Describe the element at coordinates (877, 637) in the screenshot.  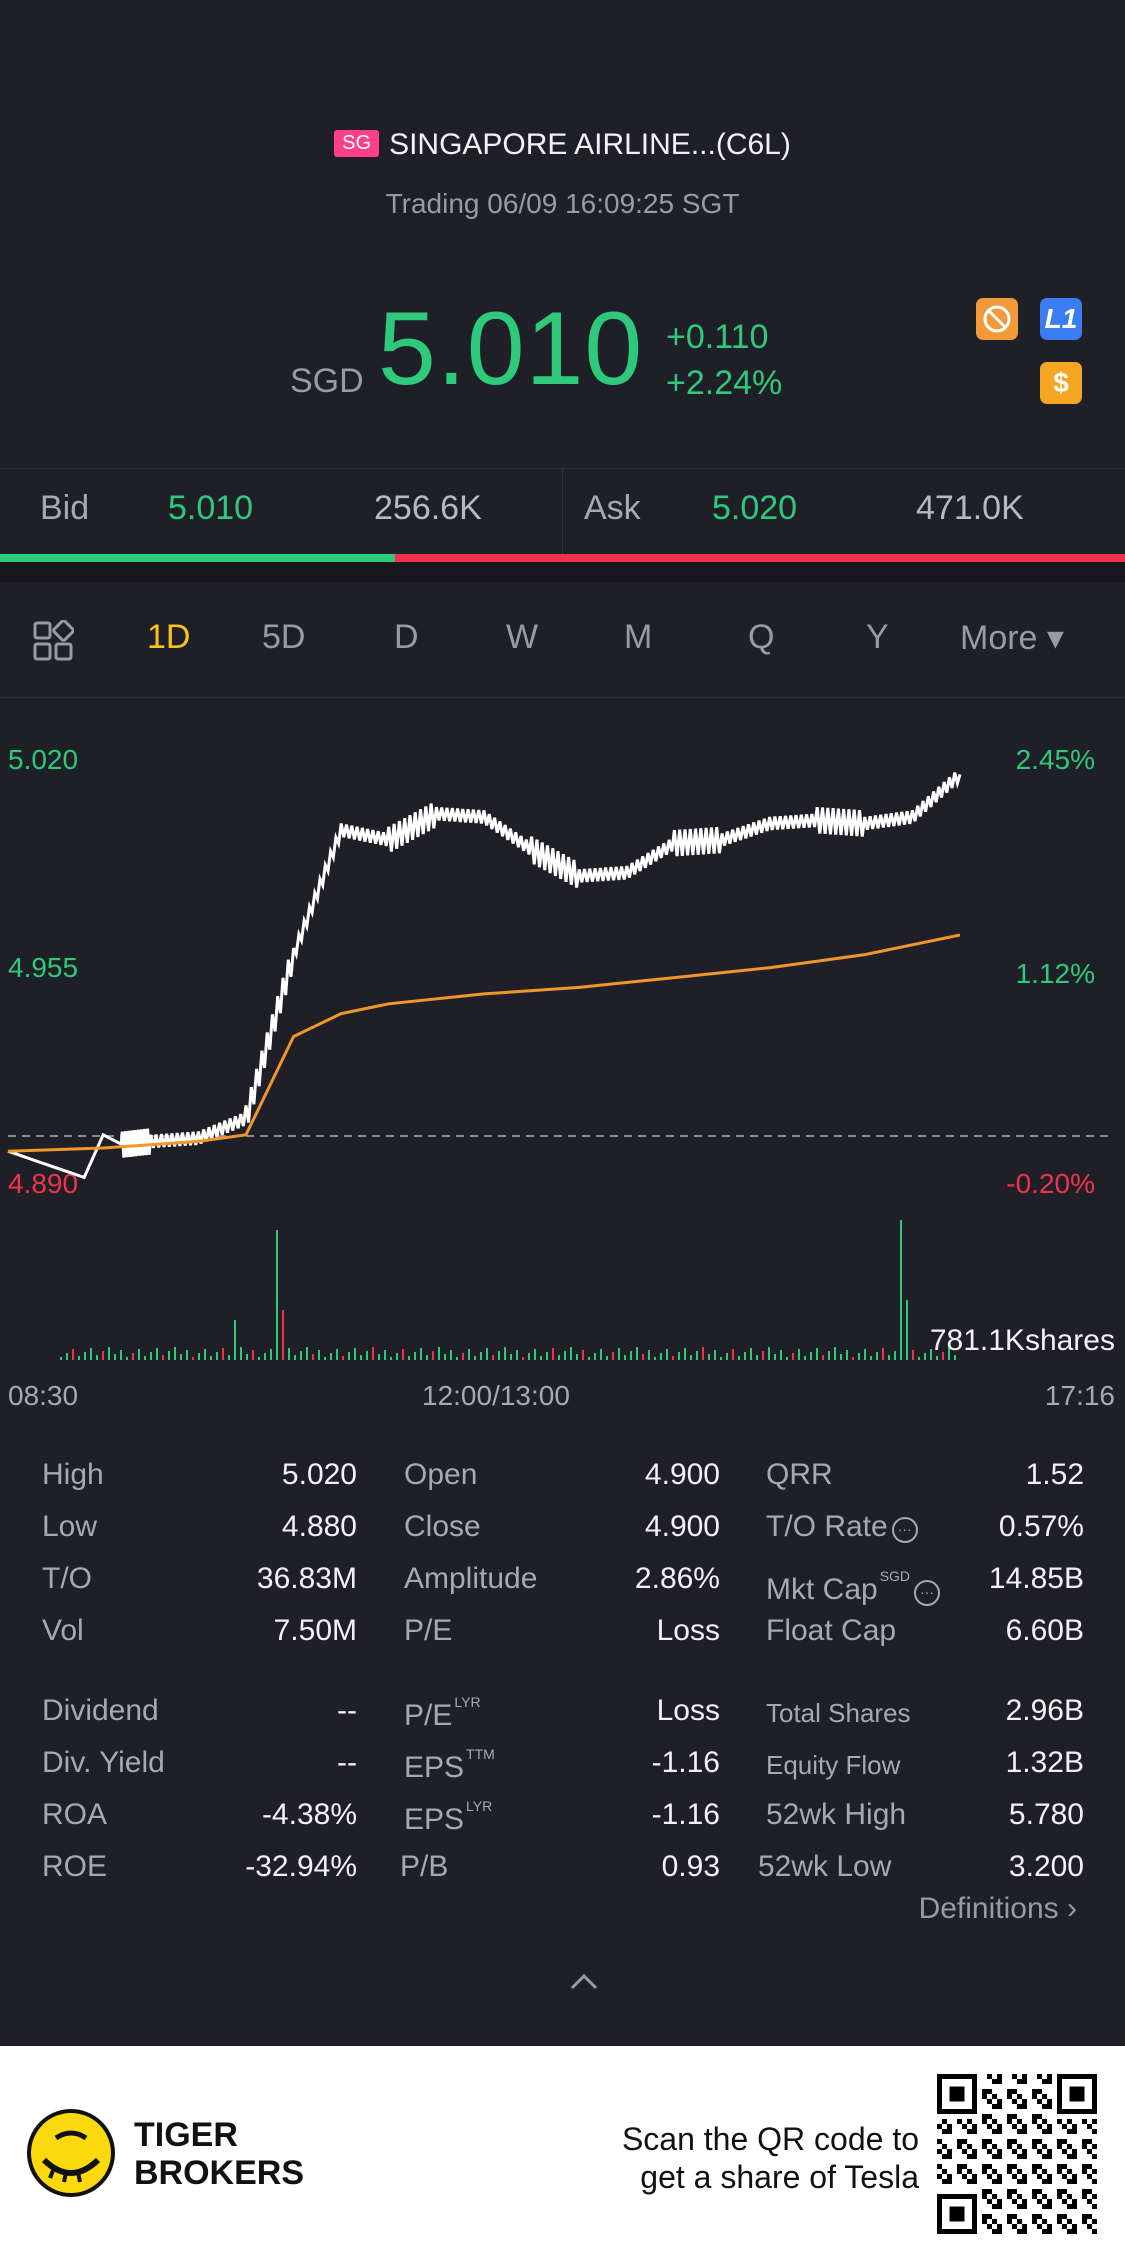
I see `tab-y: Y` at that location.